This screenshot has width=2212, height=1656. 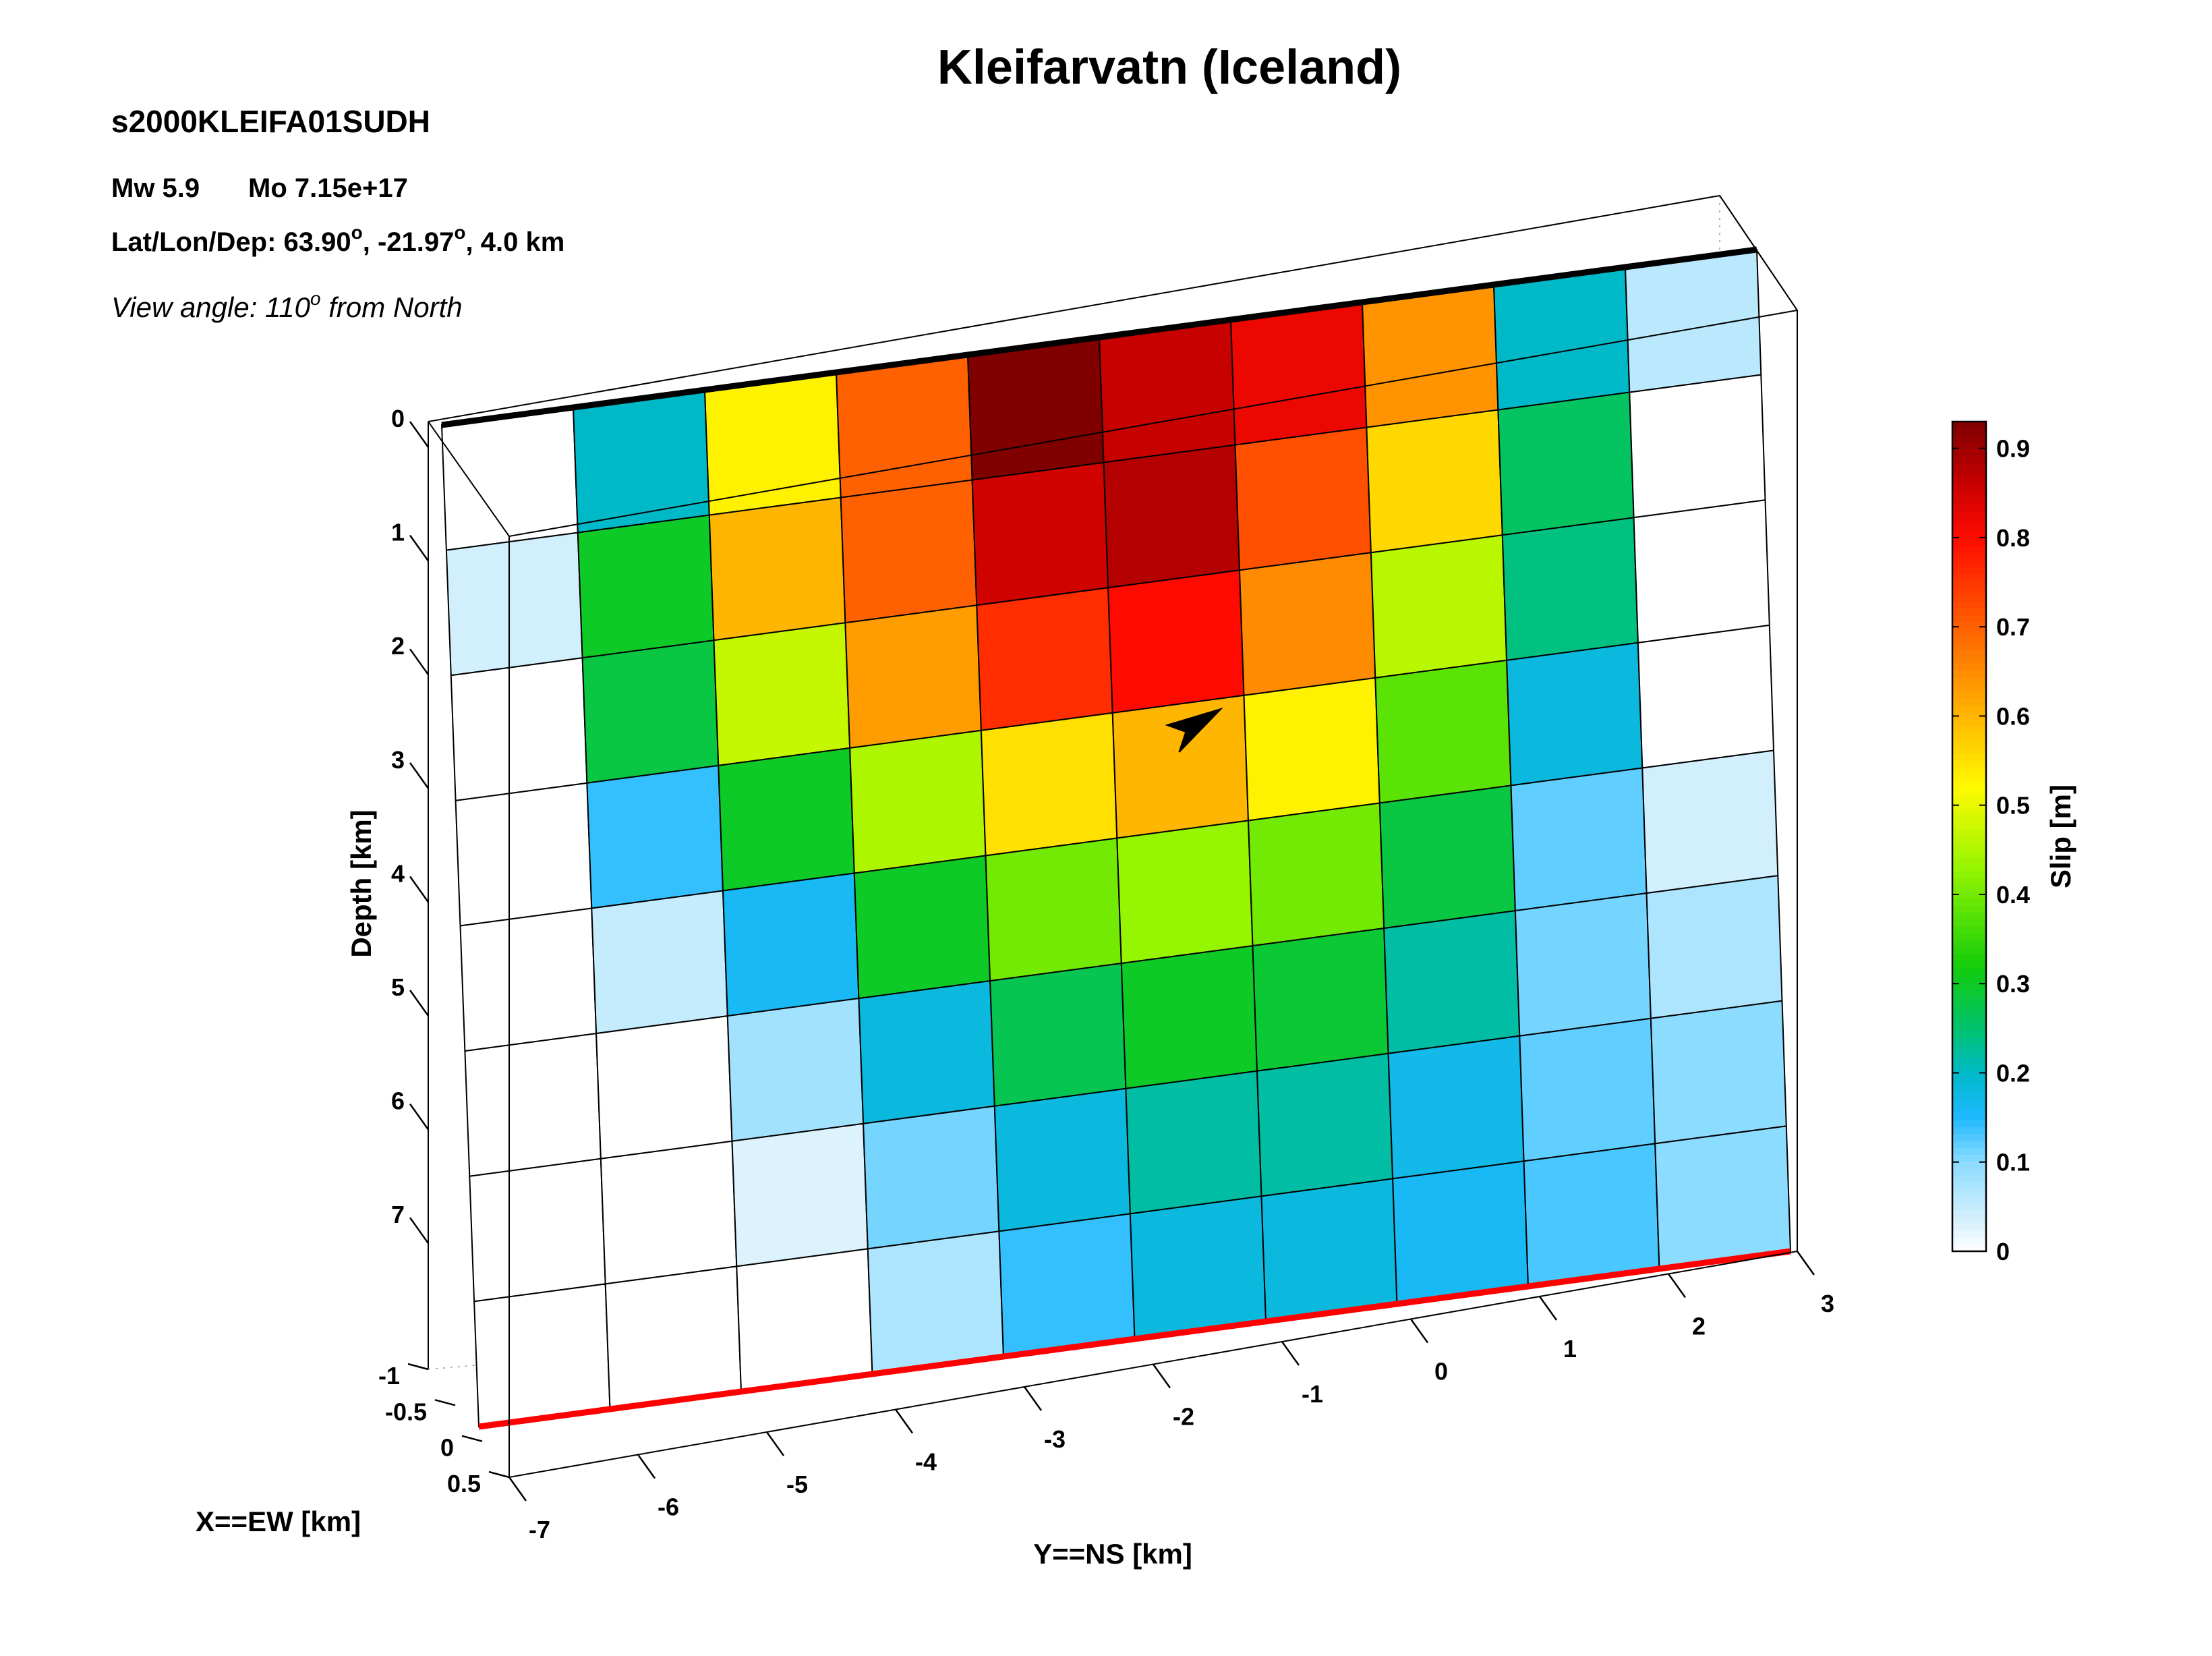 I want to click on ew-tick-label: 0.5, so click(x=464, y=1484).